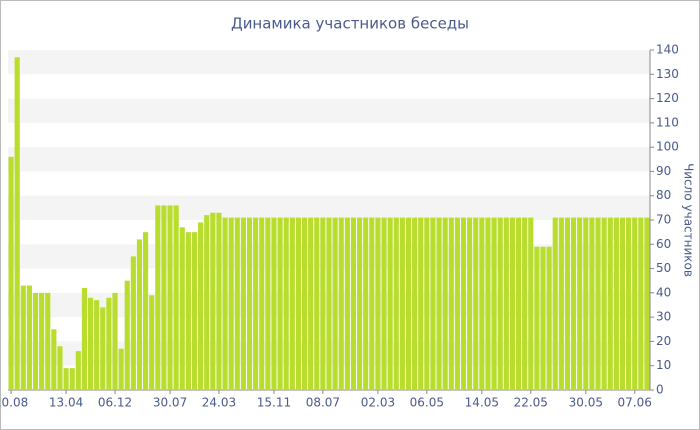  Describe the element at coordinates (667, 74) in the screenshot. I see `y-tick-label: 130` at that location.